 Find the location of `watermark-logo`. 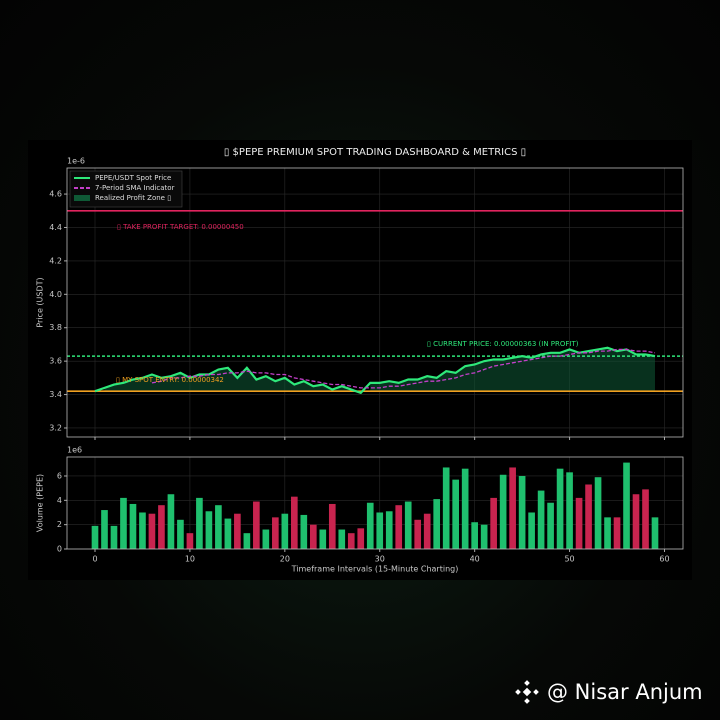

watermark-logo is located at coordinates (527, 692).